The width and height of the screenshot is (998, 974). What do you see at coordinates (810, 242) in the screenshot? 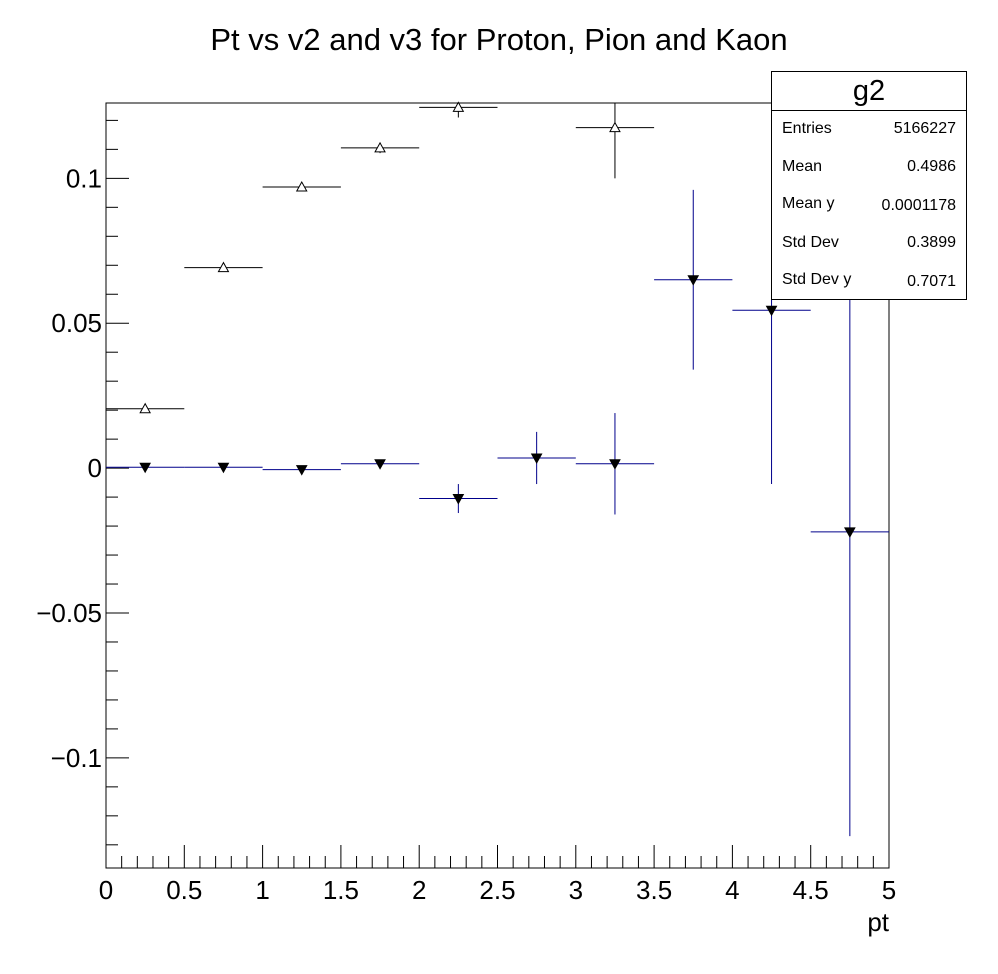
I see `stats-key: Std Dev` at bounding box center [810, 242].